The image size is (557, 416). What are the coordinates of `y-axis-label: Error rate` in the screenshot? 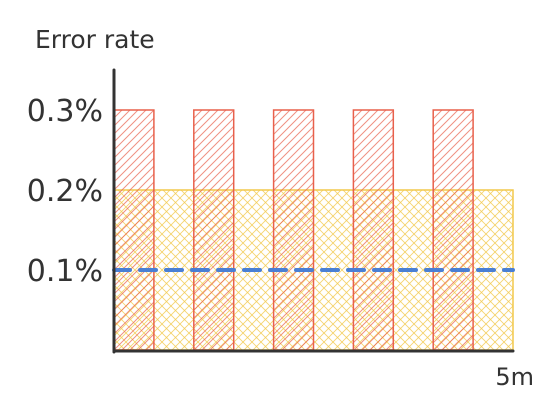 It's located at (95, 39).